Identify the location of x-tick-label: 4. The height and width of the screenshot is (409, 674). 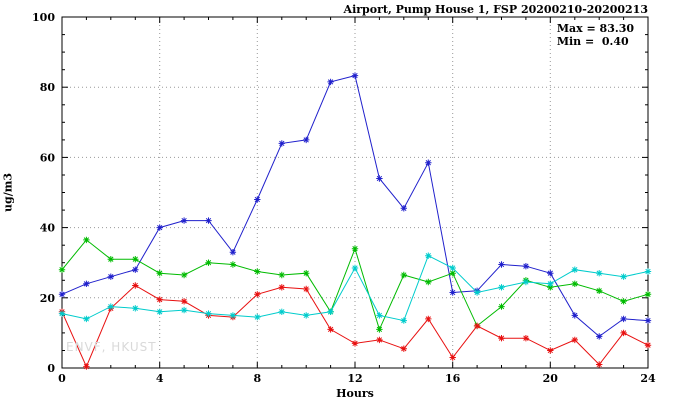
(160, 378).